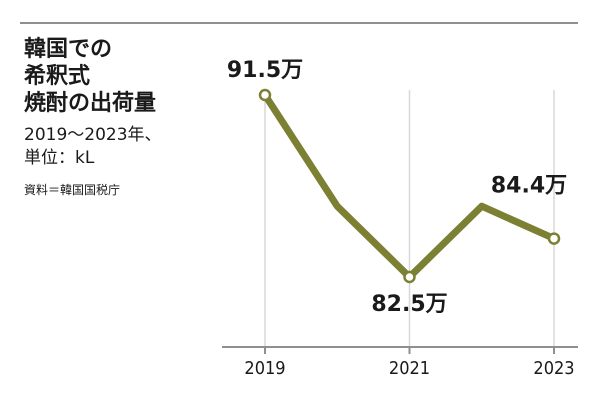 The image size is (600, 400). What do you see at coordinates (265, 95) in the screenshot?
I see `data-point-2019` at bounding box center [265, 95].